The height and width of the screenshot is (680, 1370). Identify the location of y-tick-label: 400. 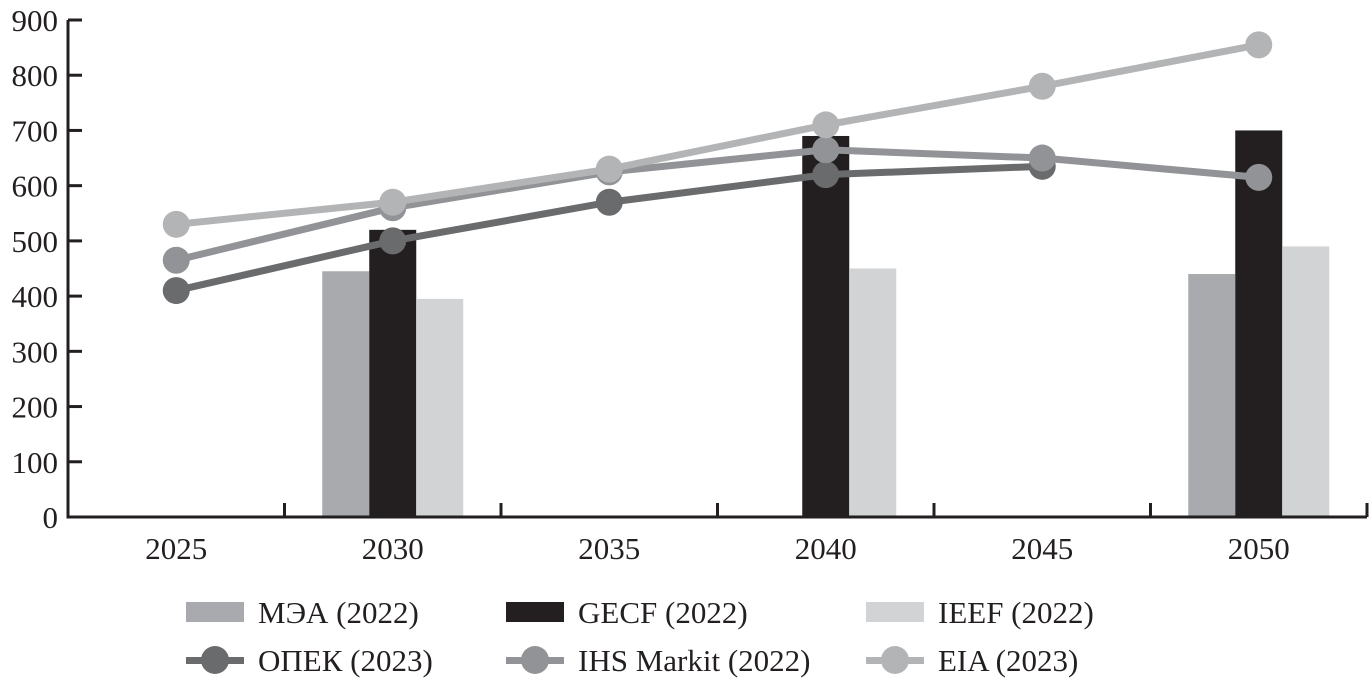
(35, 296).